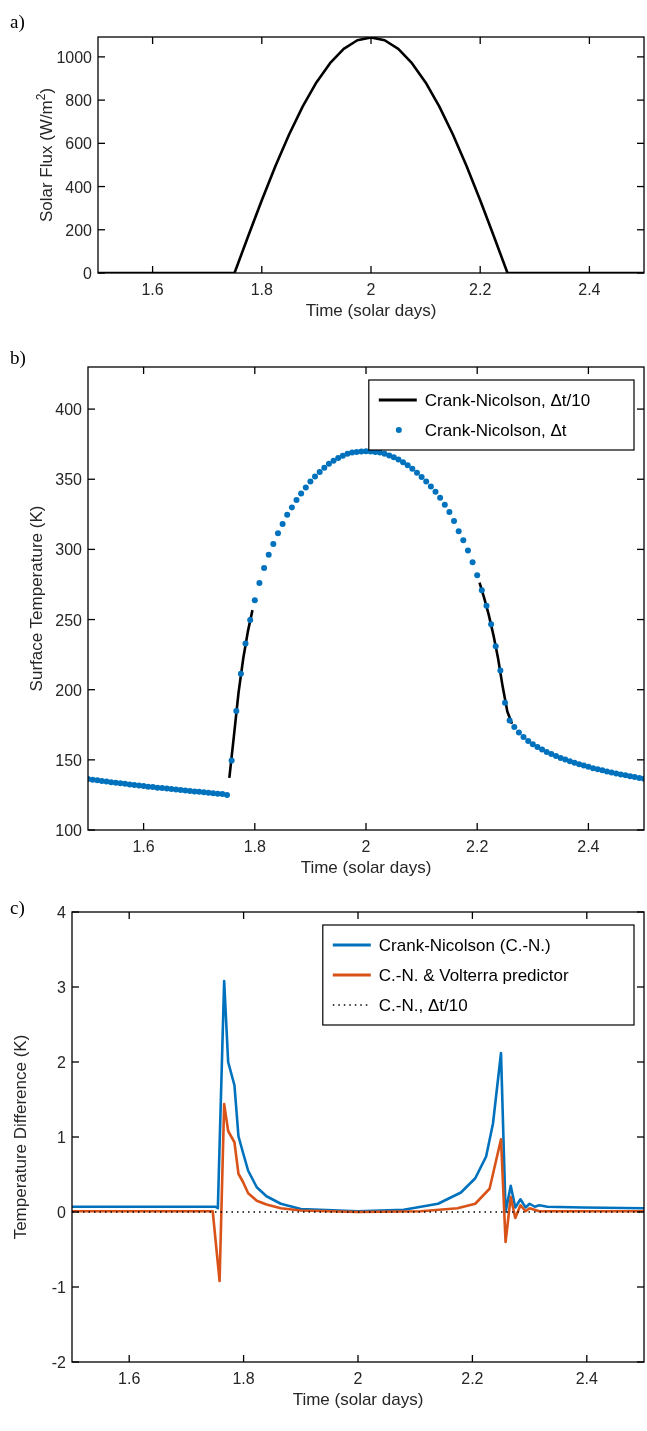  I want to click on y-tick-label: 4, so click(62, 912).